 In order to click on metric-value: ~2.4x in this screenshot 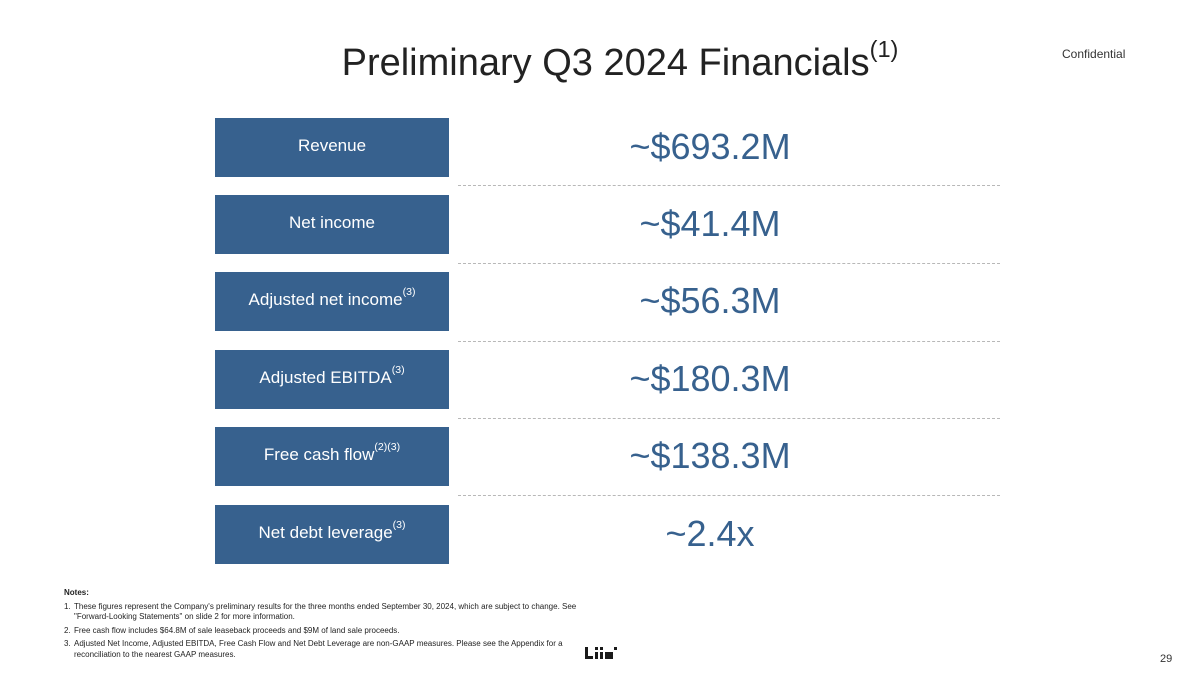, I will do `click(710, 533)`.